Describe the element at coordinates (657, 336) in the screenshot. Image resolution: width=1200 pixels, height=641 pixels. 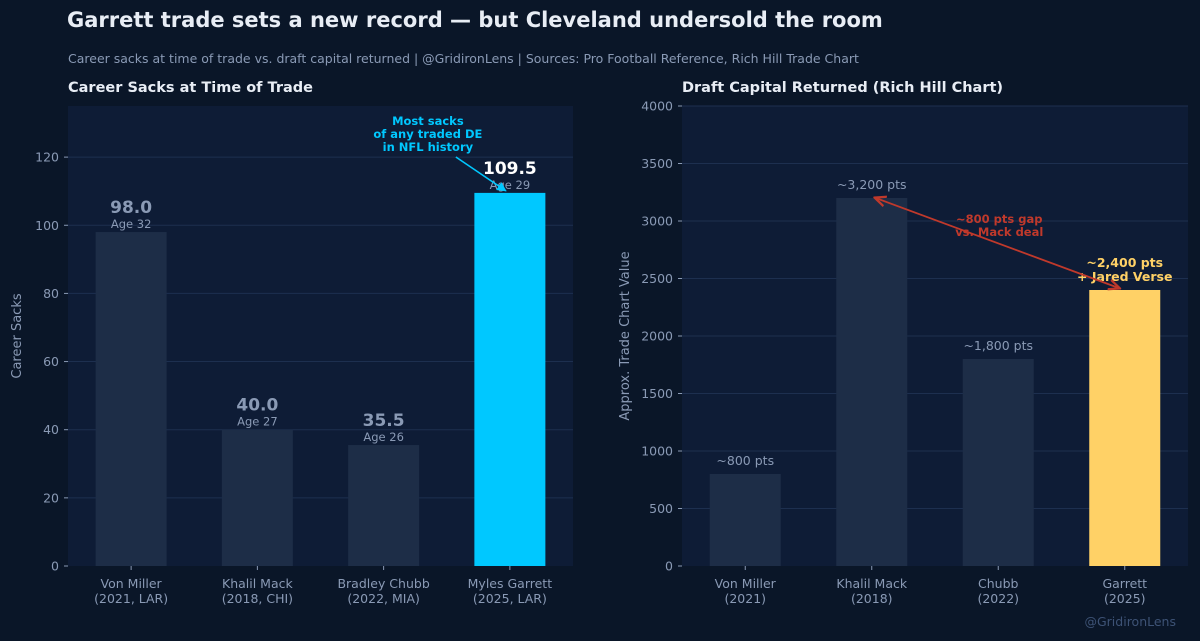
I see `y-tick-label: 2000` at that location.